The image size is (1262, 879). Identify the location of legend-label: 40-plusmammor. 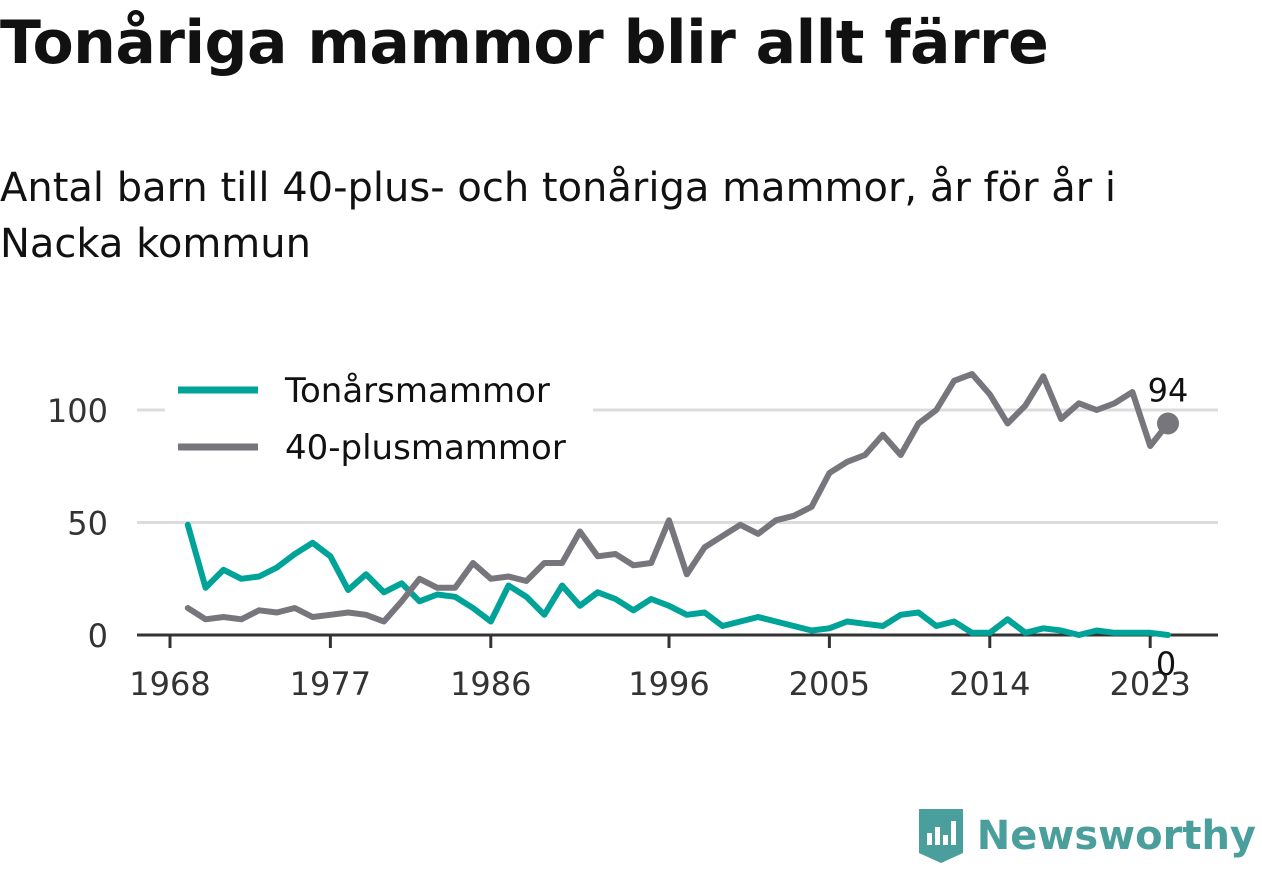
(425, 448).